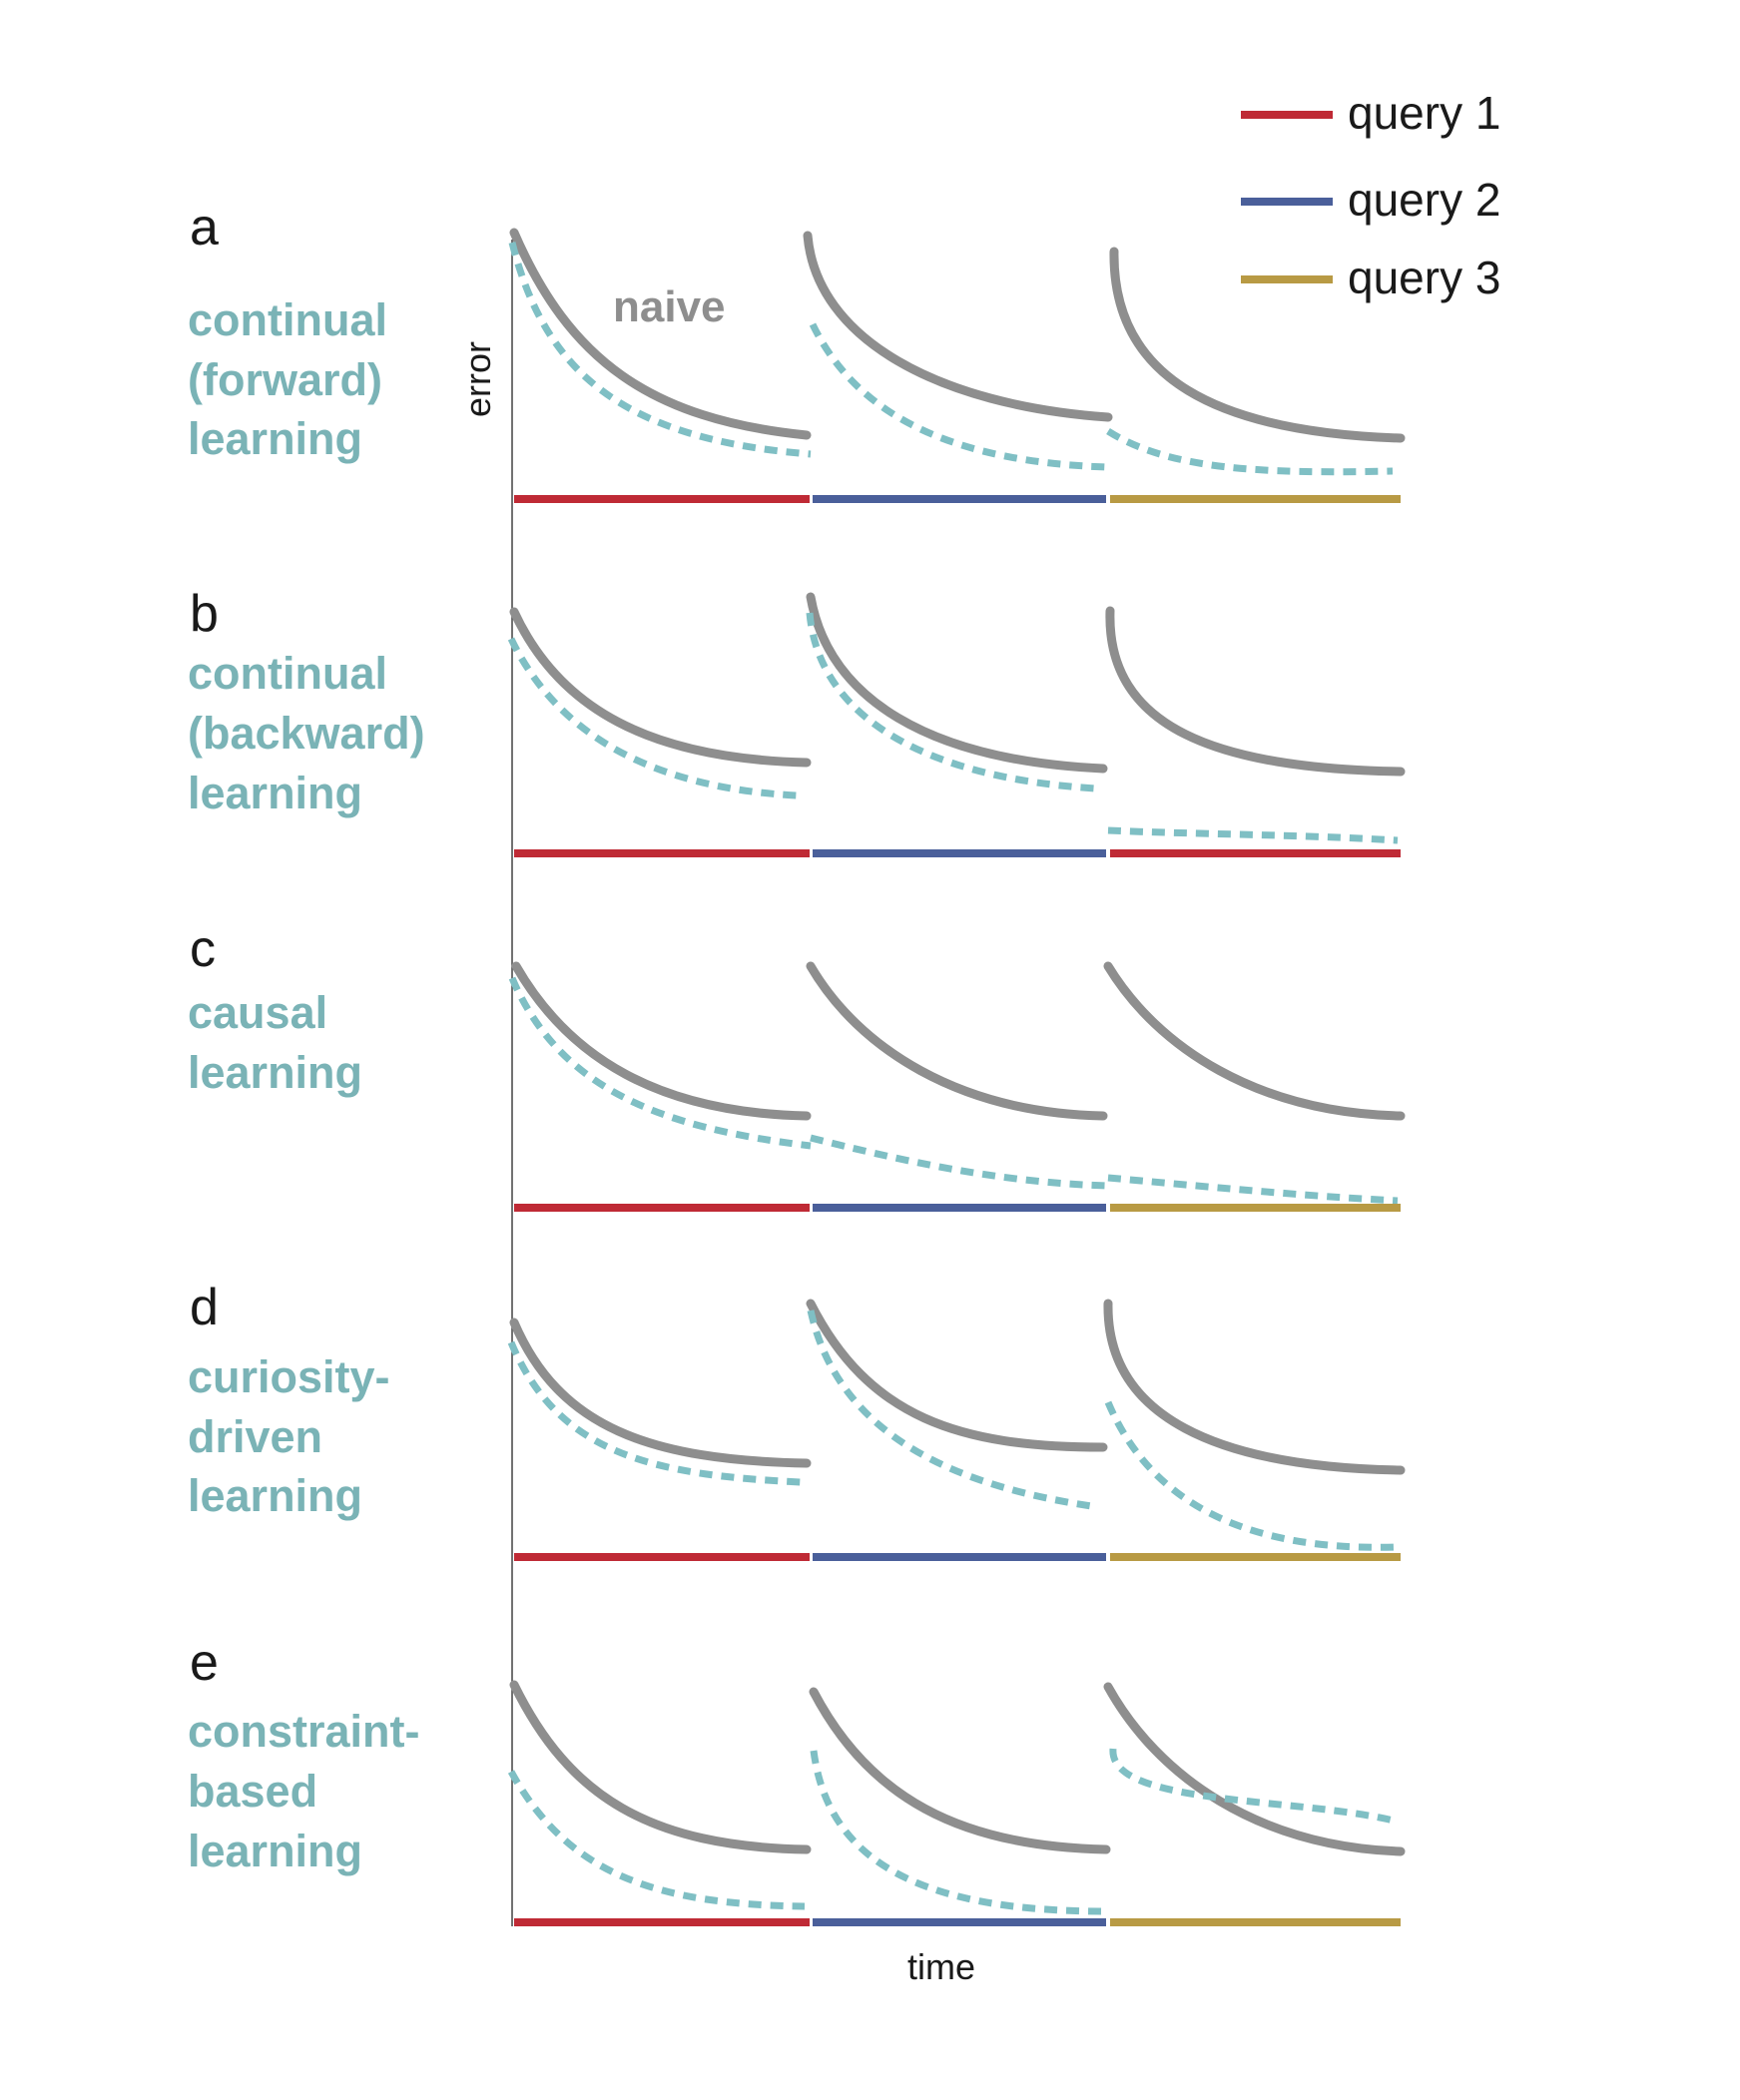 This screenshot has width=1740, height=2100. I want to click on panel-letter-e: e, so click(204, 1663).